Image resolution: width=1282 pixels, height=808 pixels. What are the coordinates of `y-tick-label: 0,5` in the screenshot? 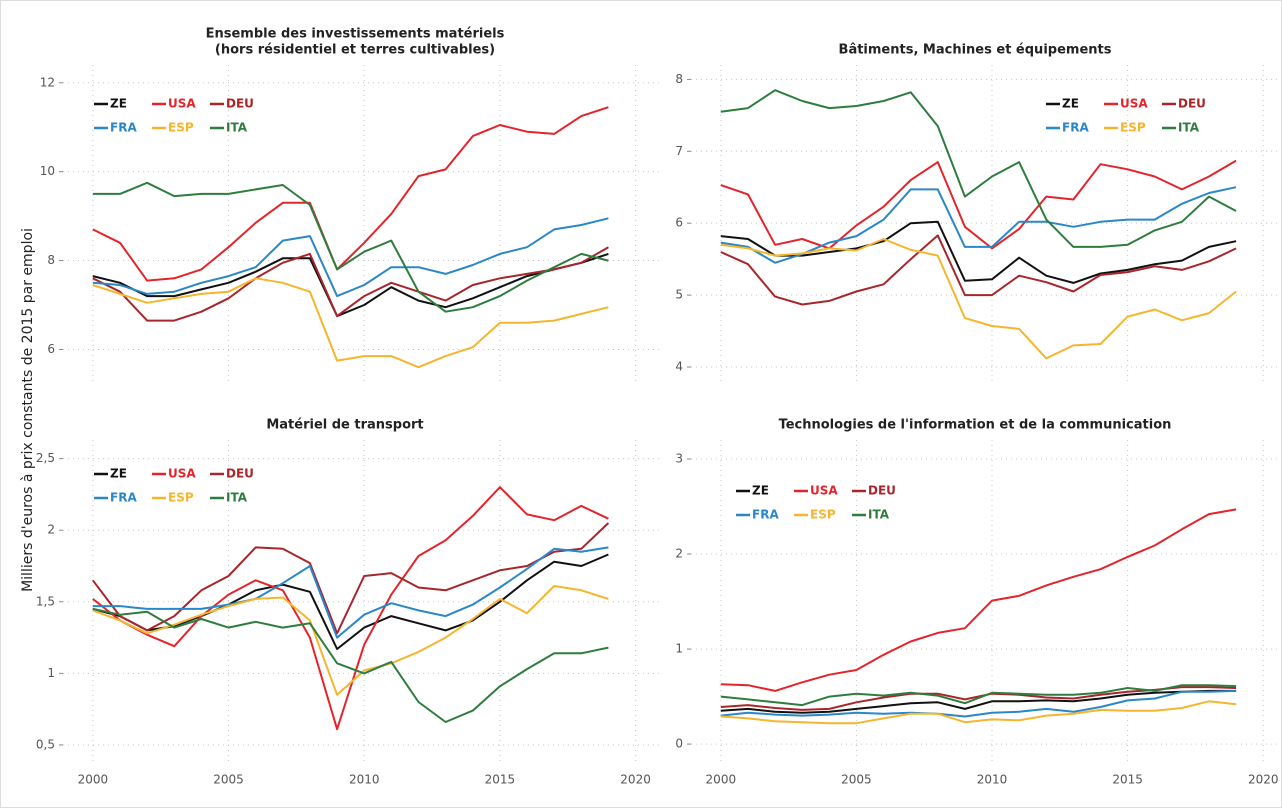 It's located at (45, 744).